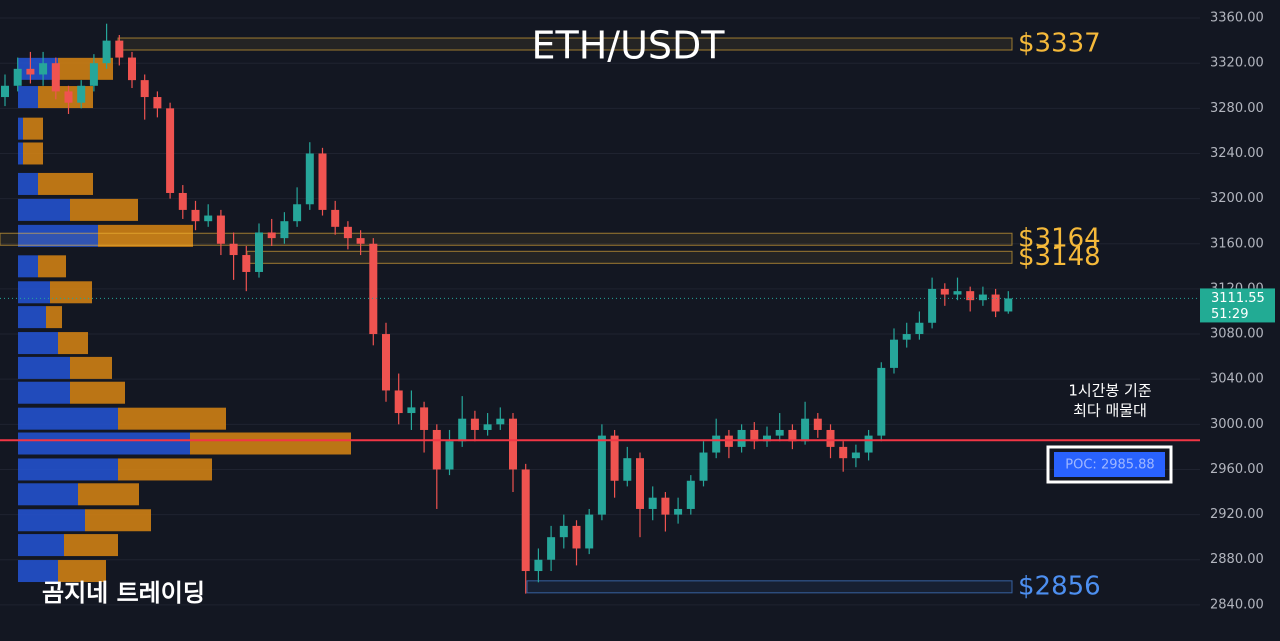 This screenshot has width=1280, height=641. Describe the element at coordinates (1237, 18) in the screenshot. I see `y-tick-label: 3360.00` at that location.